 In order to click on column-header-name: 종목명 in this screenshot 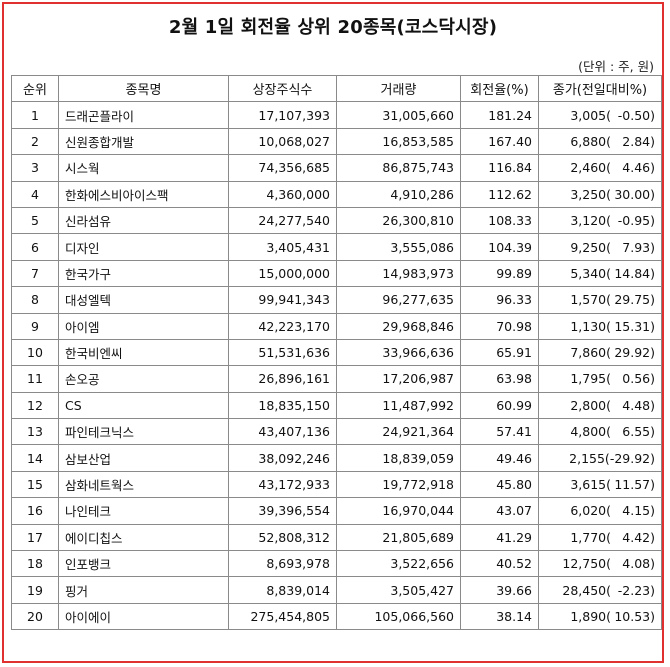, I will do `click(143, 88)`.